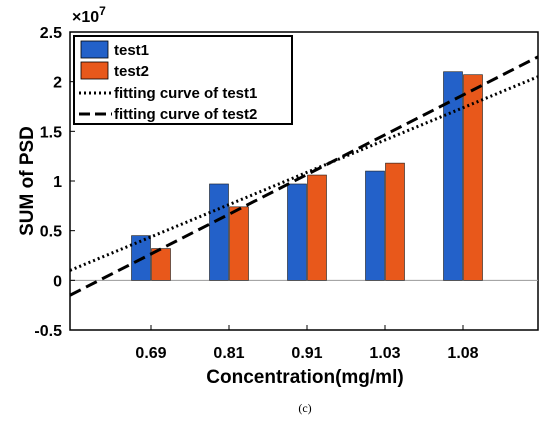 The image size is (550, 422). What do you see at coordinates (131, 71) in the screenshot?
I see `legend-label-test2: test2` at bounding box center [131, 71].